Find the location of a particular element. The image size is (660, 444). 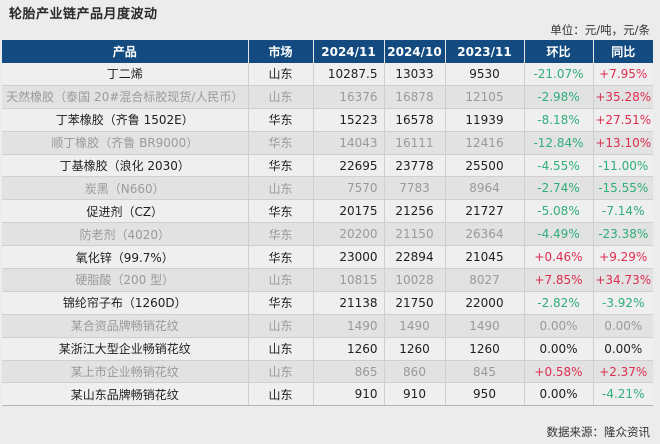

value-2023-11: 12416 is located at coordinates (484, 143).